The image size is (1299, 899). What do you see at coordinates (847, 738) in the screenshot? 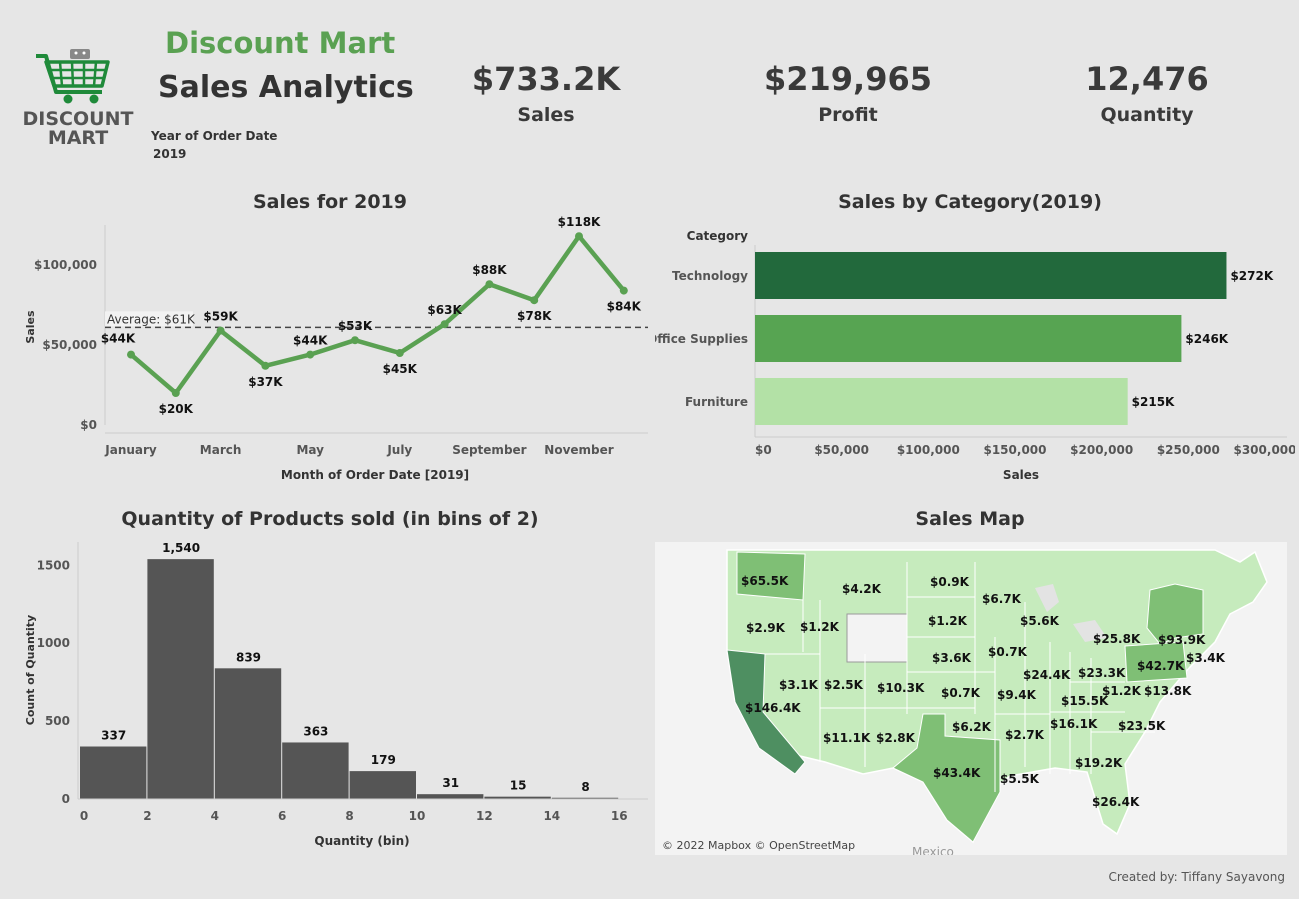
I see `map-label-az: $11.1K` at bounding box center [847, 738].